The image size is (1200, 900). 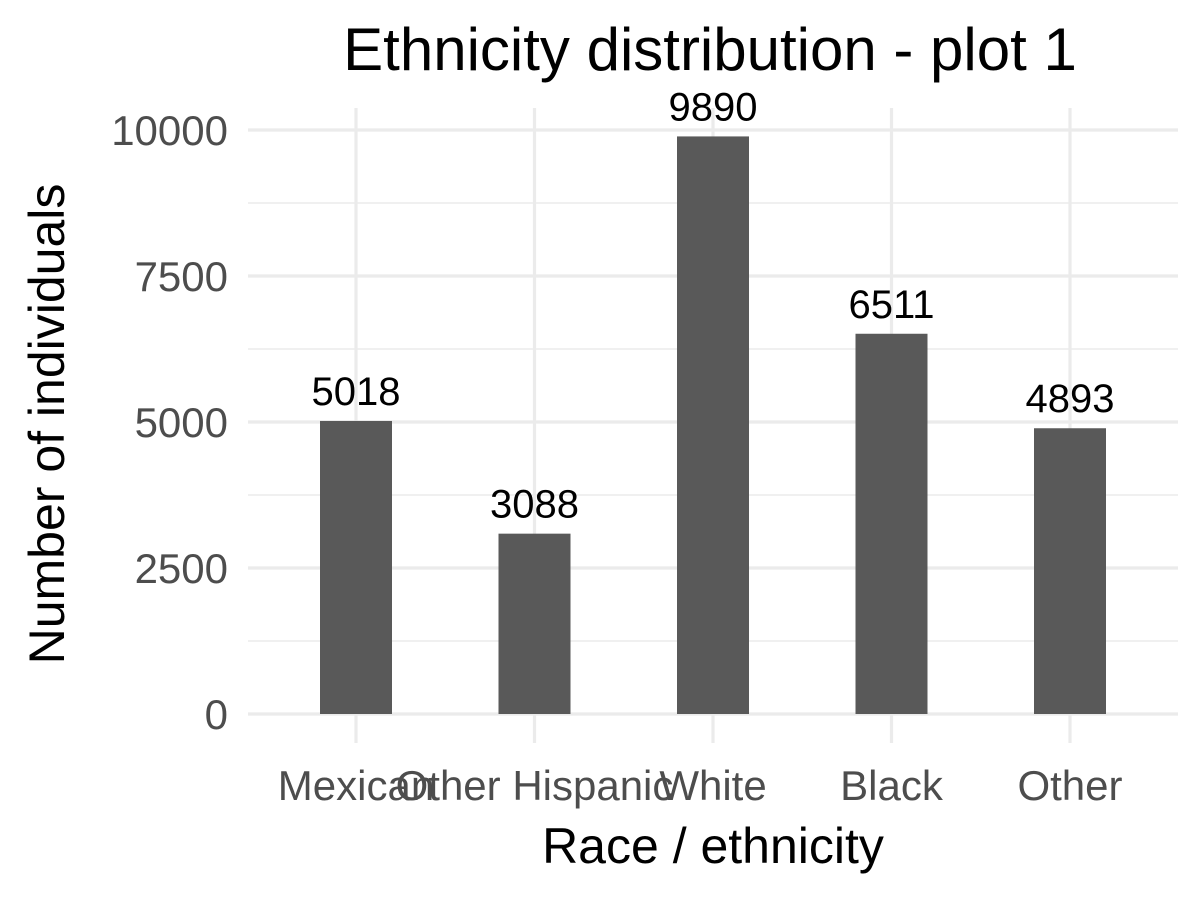 I want to click on x-tick-label: Other, so click(x=1069, y=785).